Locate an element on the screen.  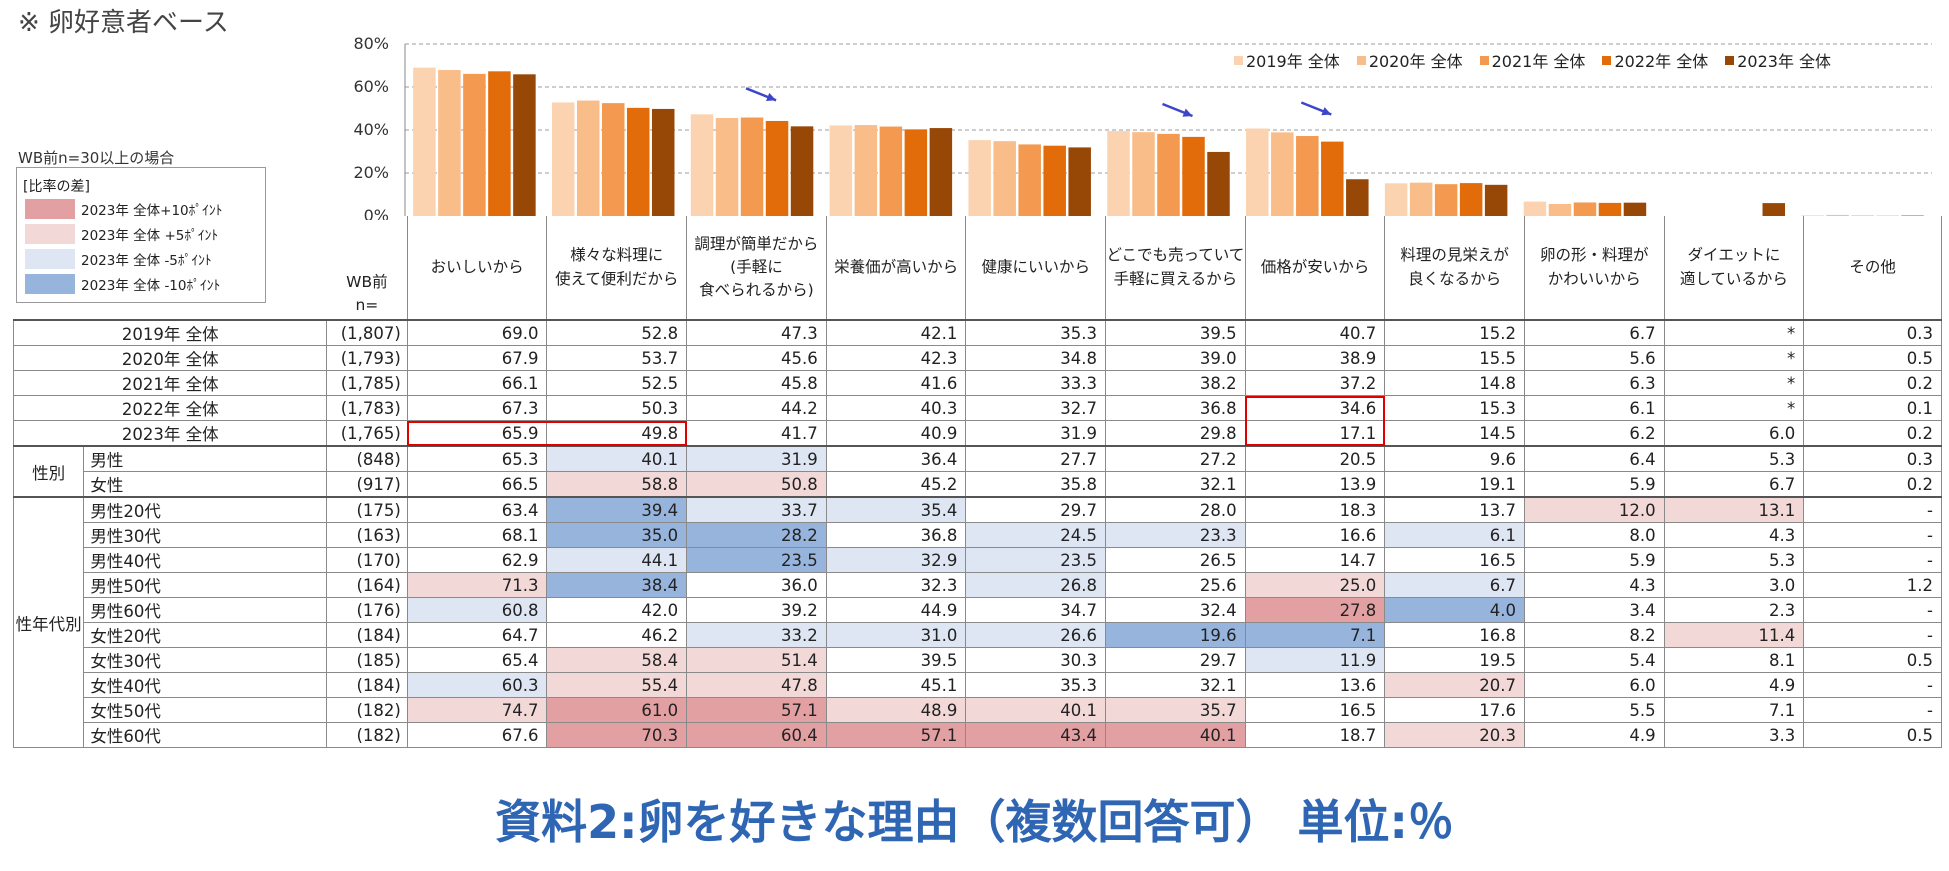
table-cell: 6.2 is located at coordinates (1594, 433).